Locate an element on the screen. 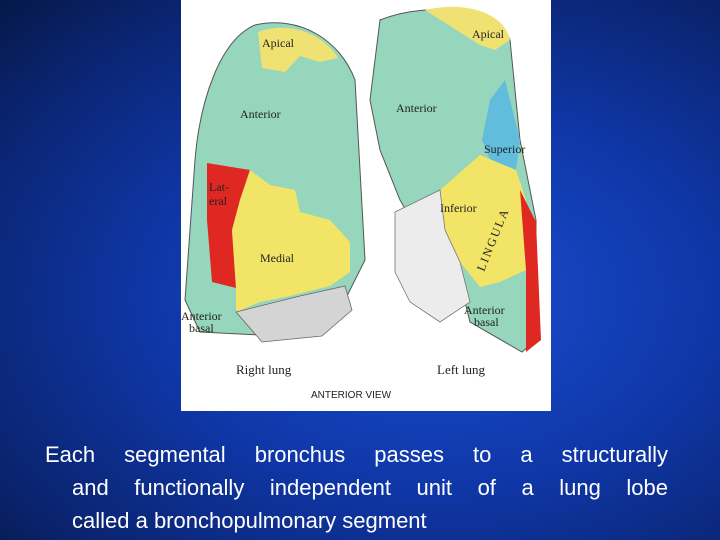 This screenshot has width=720, height=540. right-apical-segment is located at coordinates (298, 49).